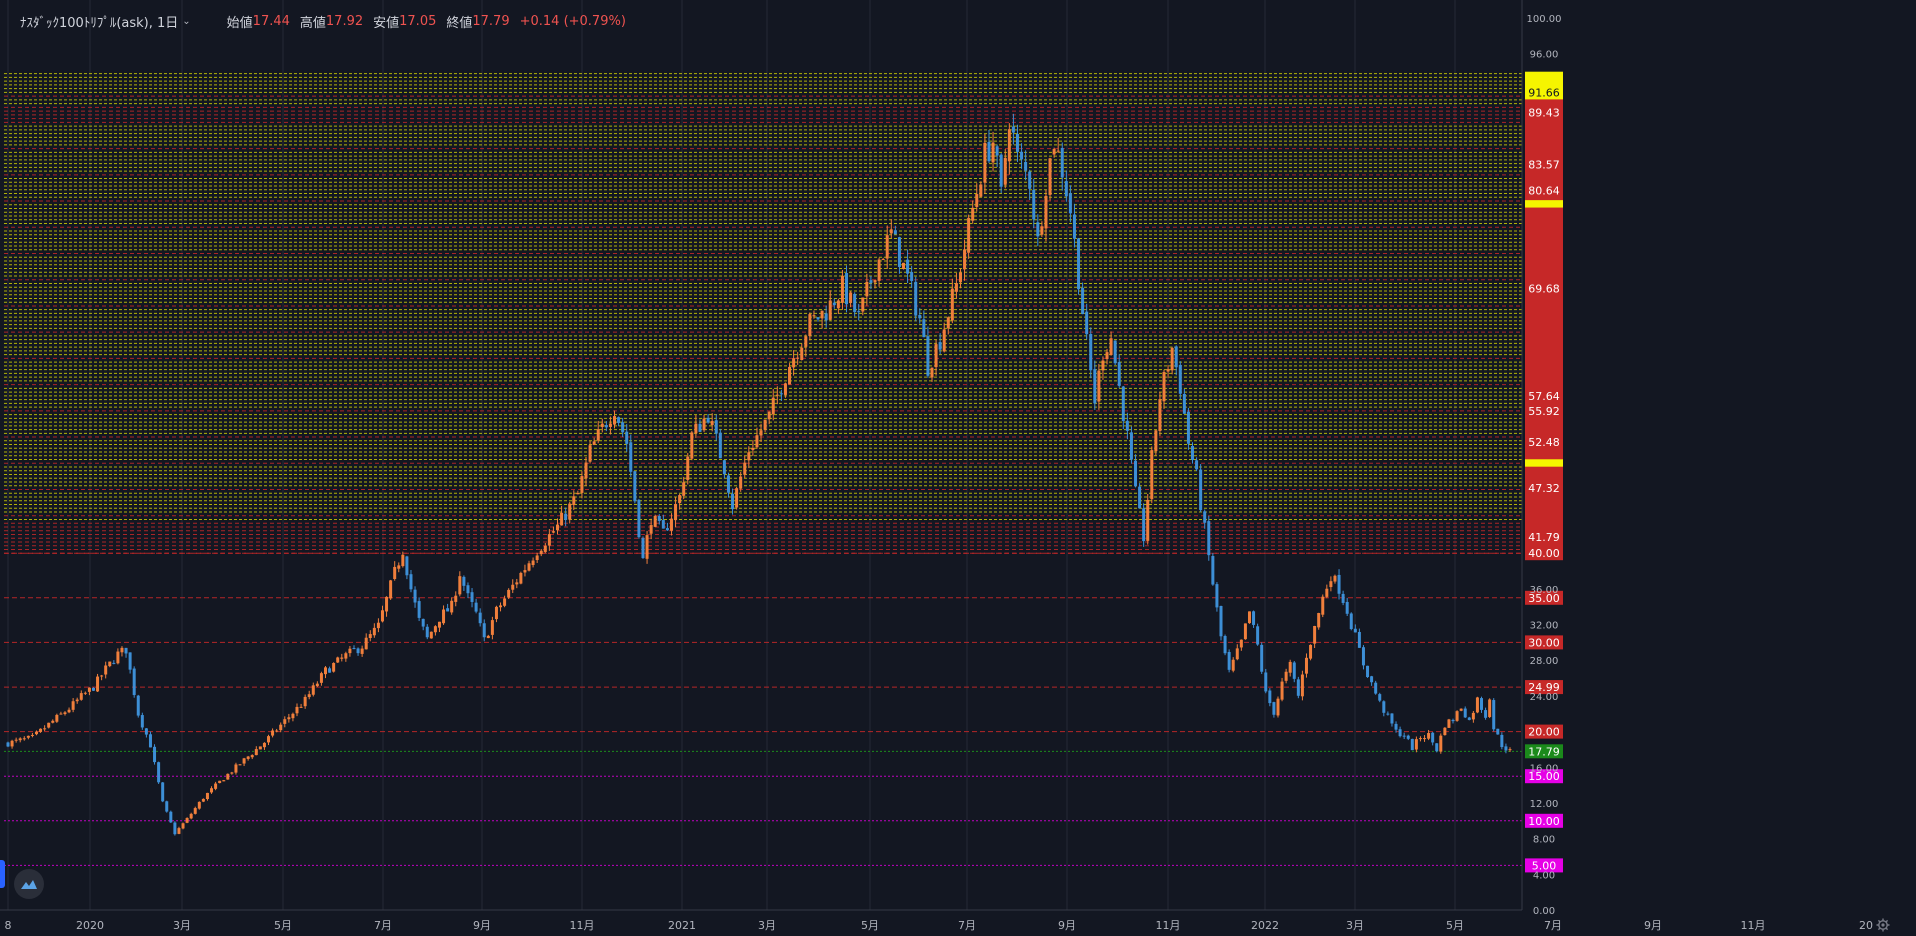  Describe the element at coordinates (383, 925) in the screenshot. I see `x-tick-label: 7月` at that location.